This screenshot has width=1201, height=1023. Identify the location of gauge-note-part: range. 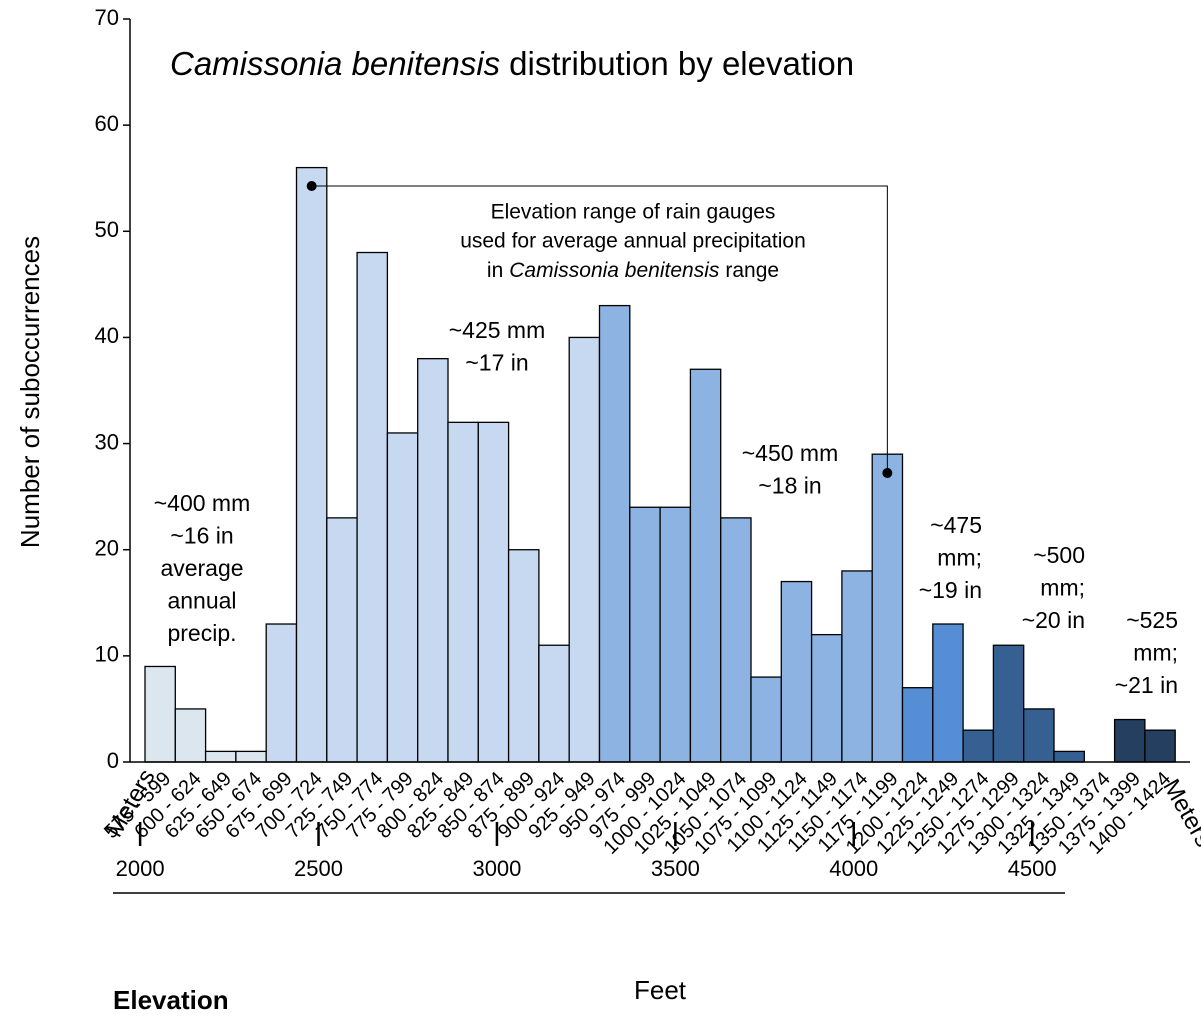
(752, 270).